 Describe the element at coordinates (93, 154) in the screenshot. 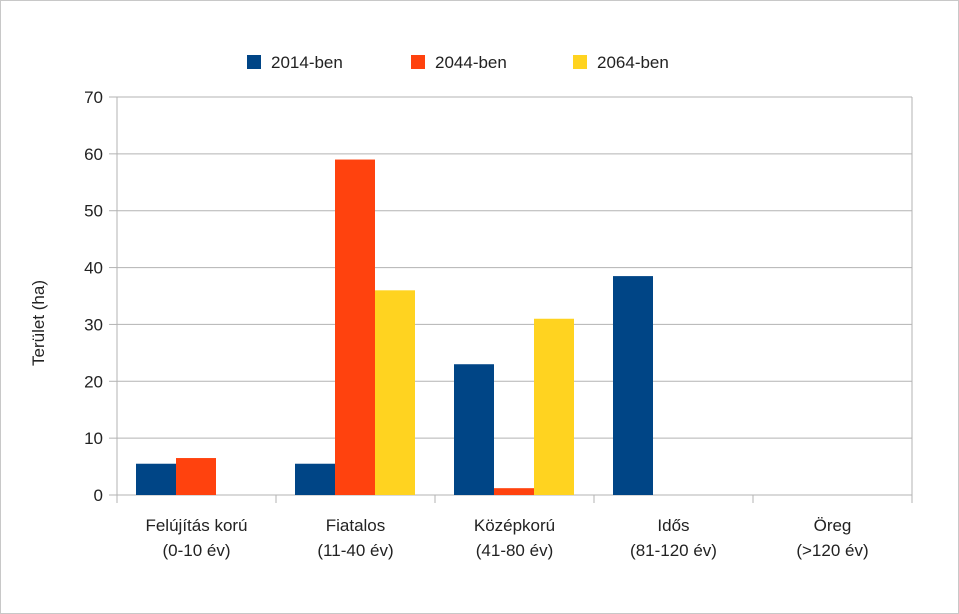

I see `y-tick-label: 60` at that location.